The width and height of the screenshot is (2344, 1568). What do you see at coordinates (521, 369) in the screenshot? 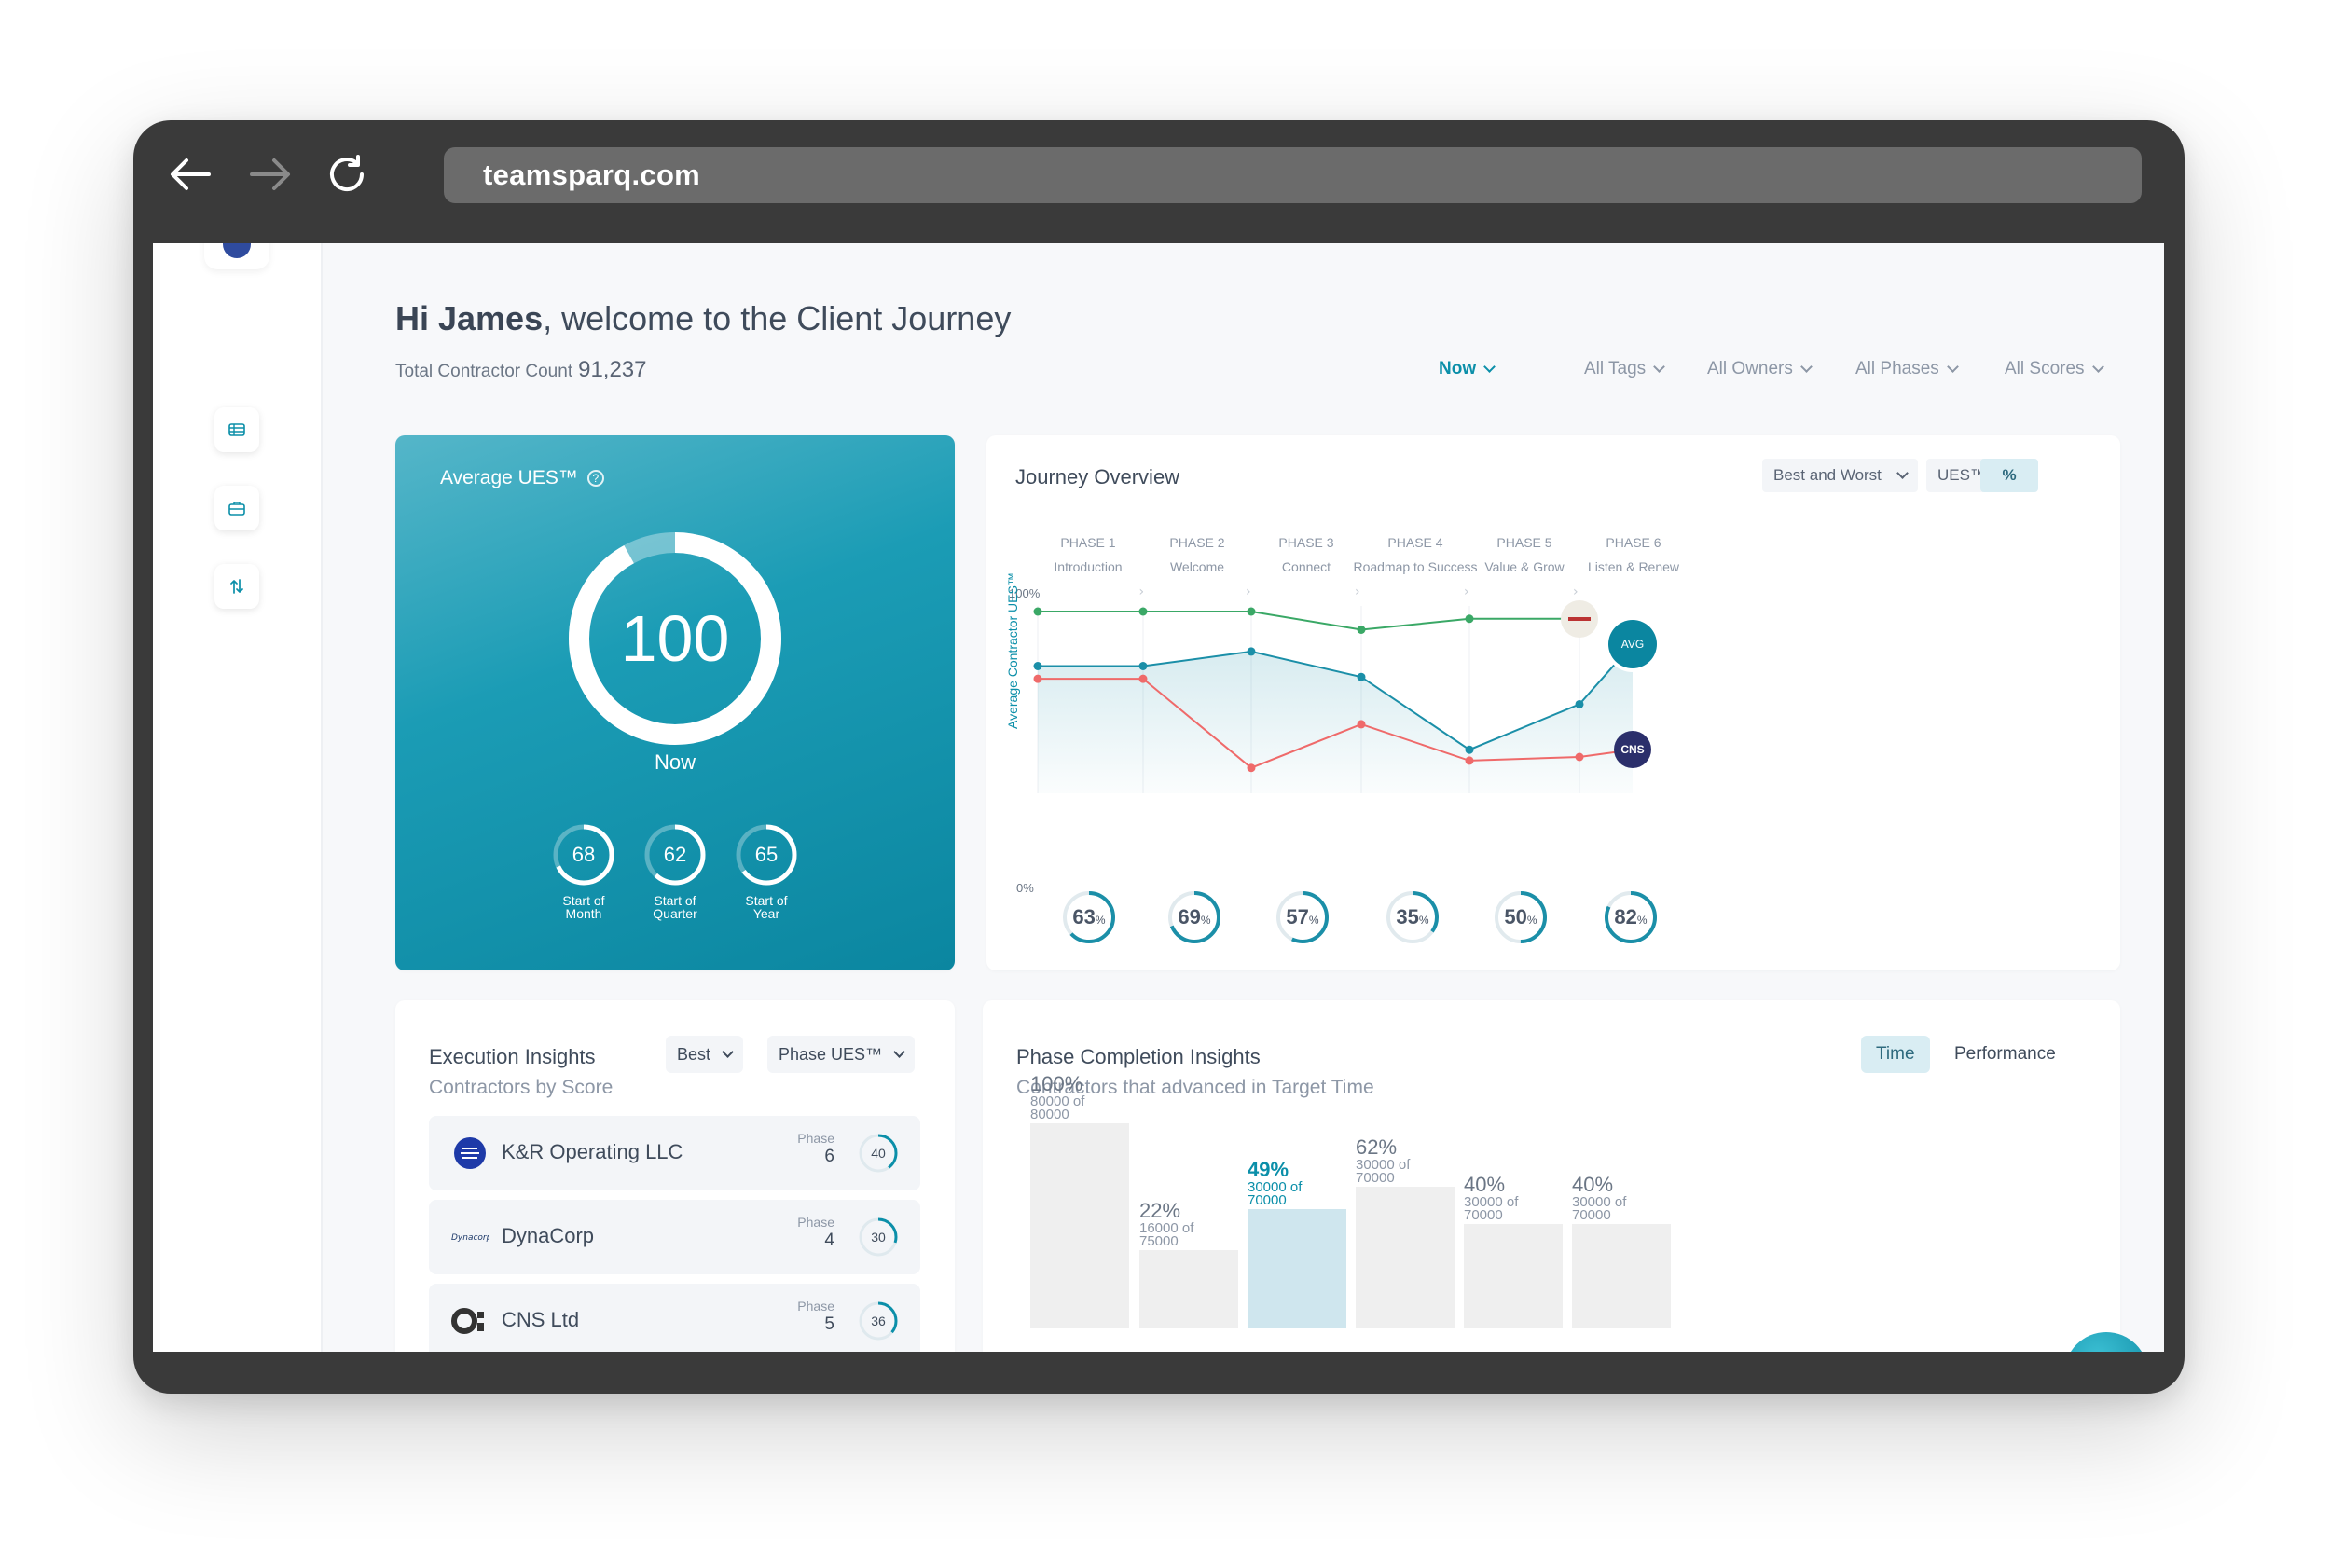
I see `contractor-count: Total Contractor Count 91,237` at bounding box center [521, 369].